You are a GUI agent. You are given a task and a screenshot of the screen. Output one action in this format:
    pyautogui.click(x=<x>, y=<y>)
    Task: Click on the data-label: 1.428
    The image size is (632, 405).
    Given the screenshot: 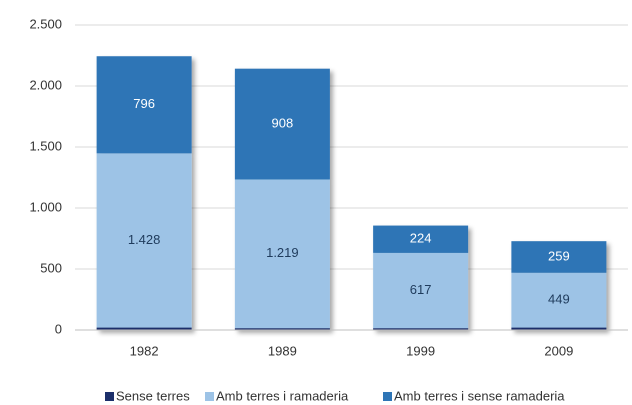 What is the action you would take?
    pyautogui.click(x=144, y=239)
    